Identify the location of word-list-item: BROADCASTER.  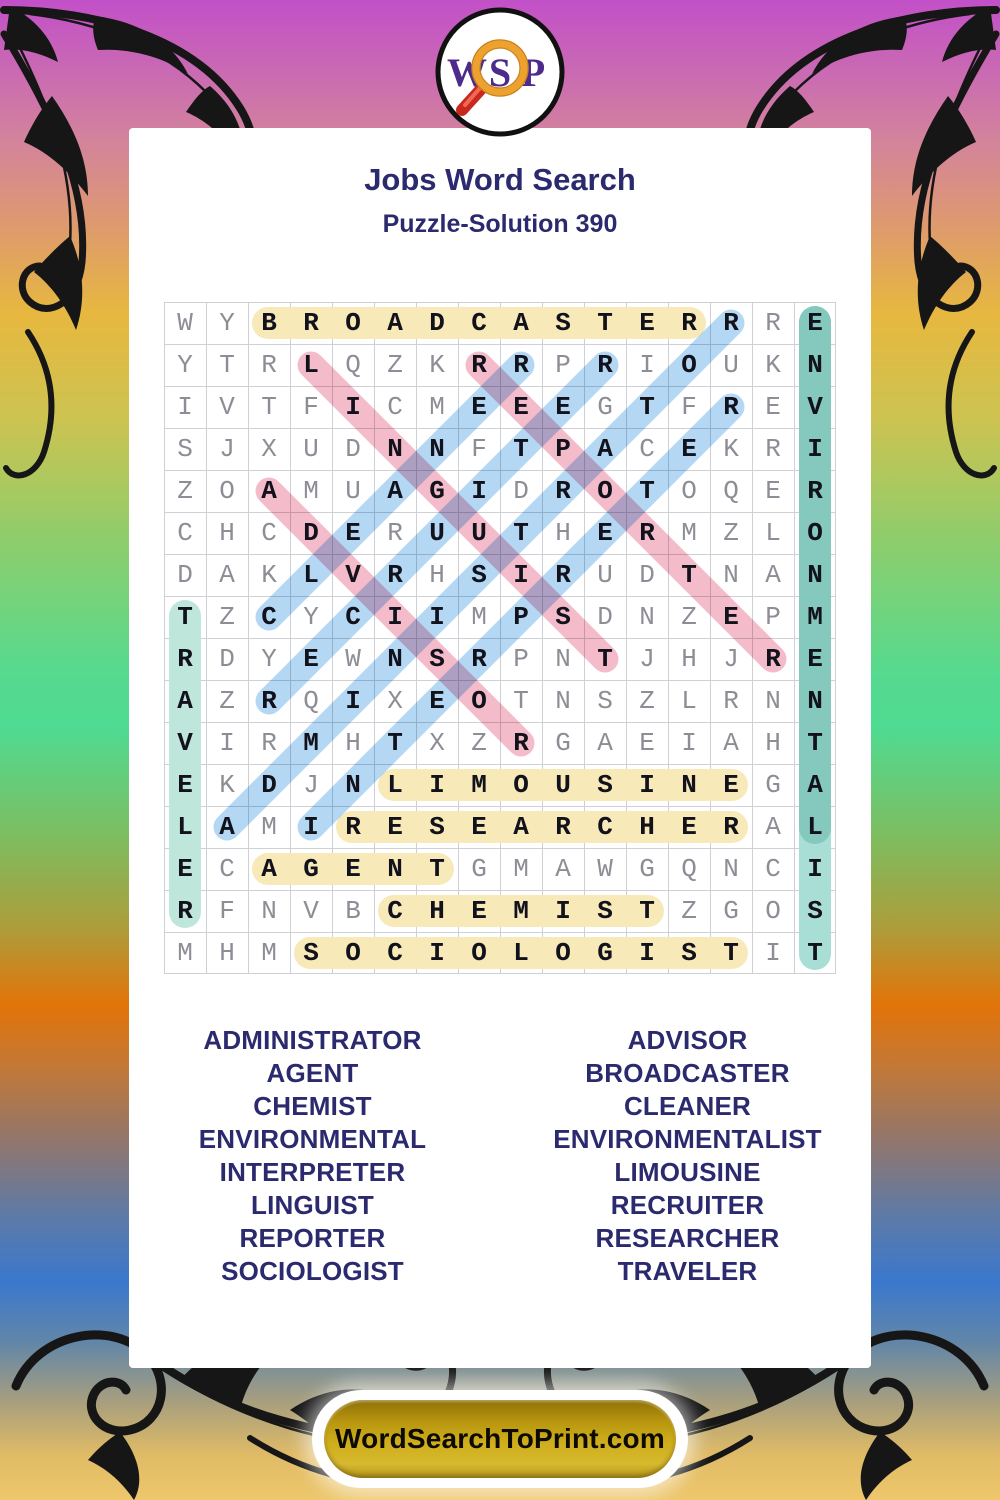
(687, 1073).